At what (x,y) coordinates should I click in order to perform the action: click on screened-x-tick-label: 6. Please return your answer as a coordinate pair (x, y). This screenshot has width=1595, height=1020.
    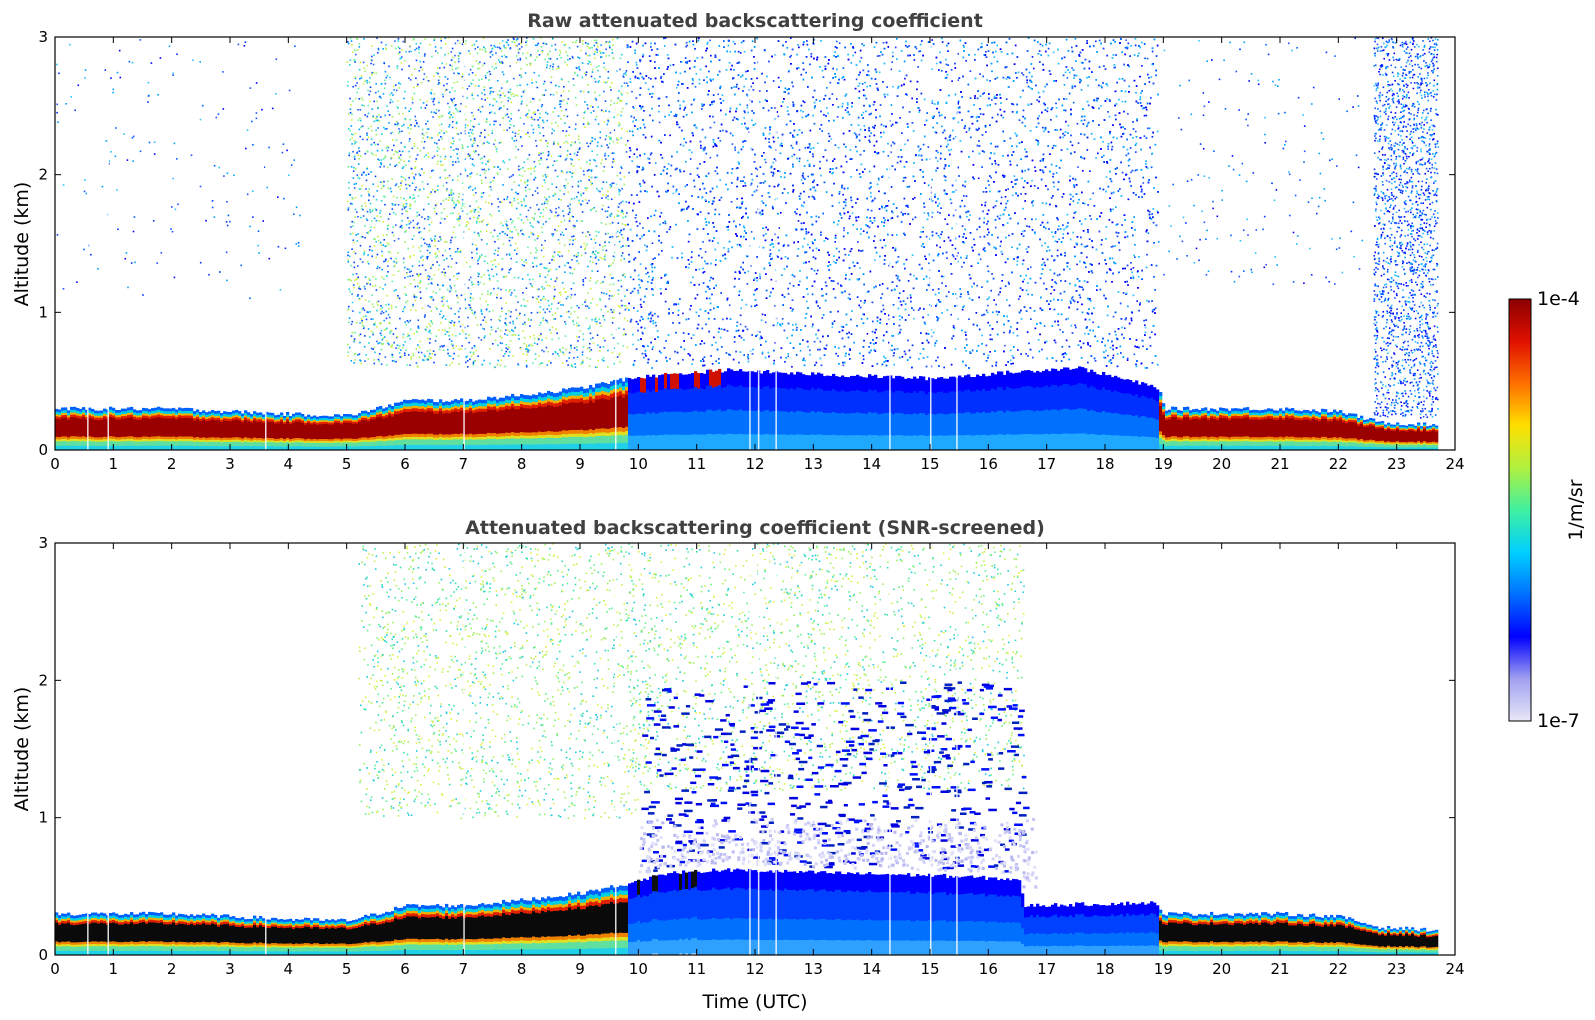
    Looking at the image, I should click on (405, 969).